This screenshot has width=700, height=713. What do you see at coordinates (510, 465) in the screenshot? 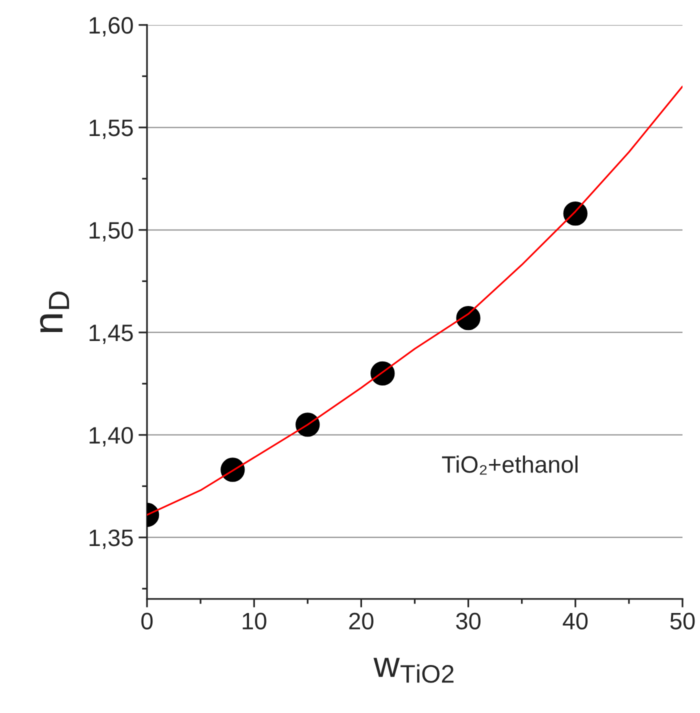
I see `annotation: TiO₂+ethanol` at bounding box center [510, 465].